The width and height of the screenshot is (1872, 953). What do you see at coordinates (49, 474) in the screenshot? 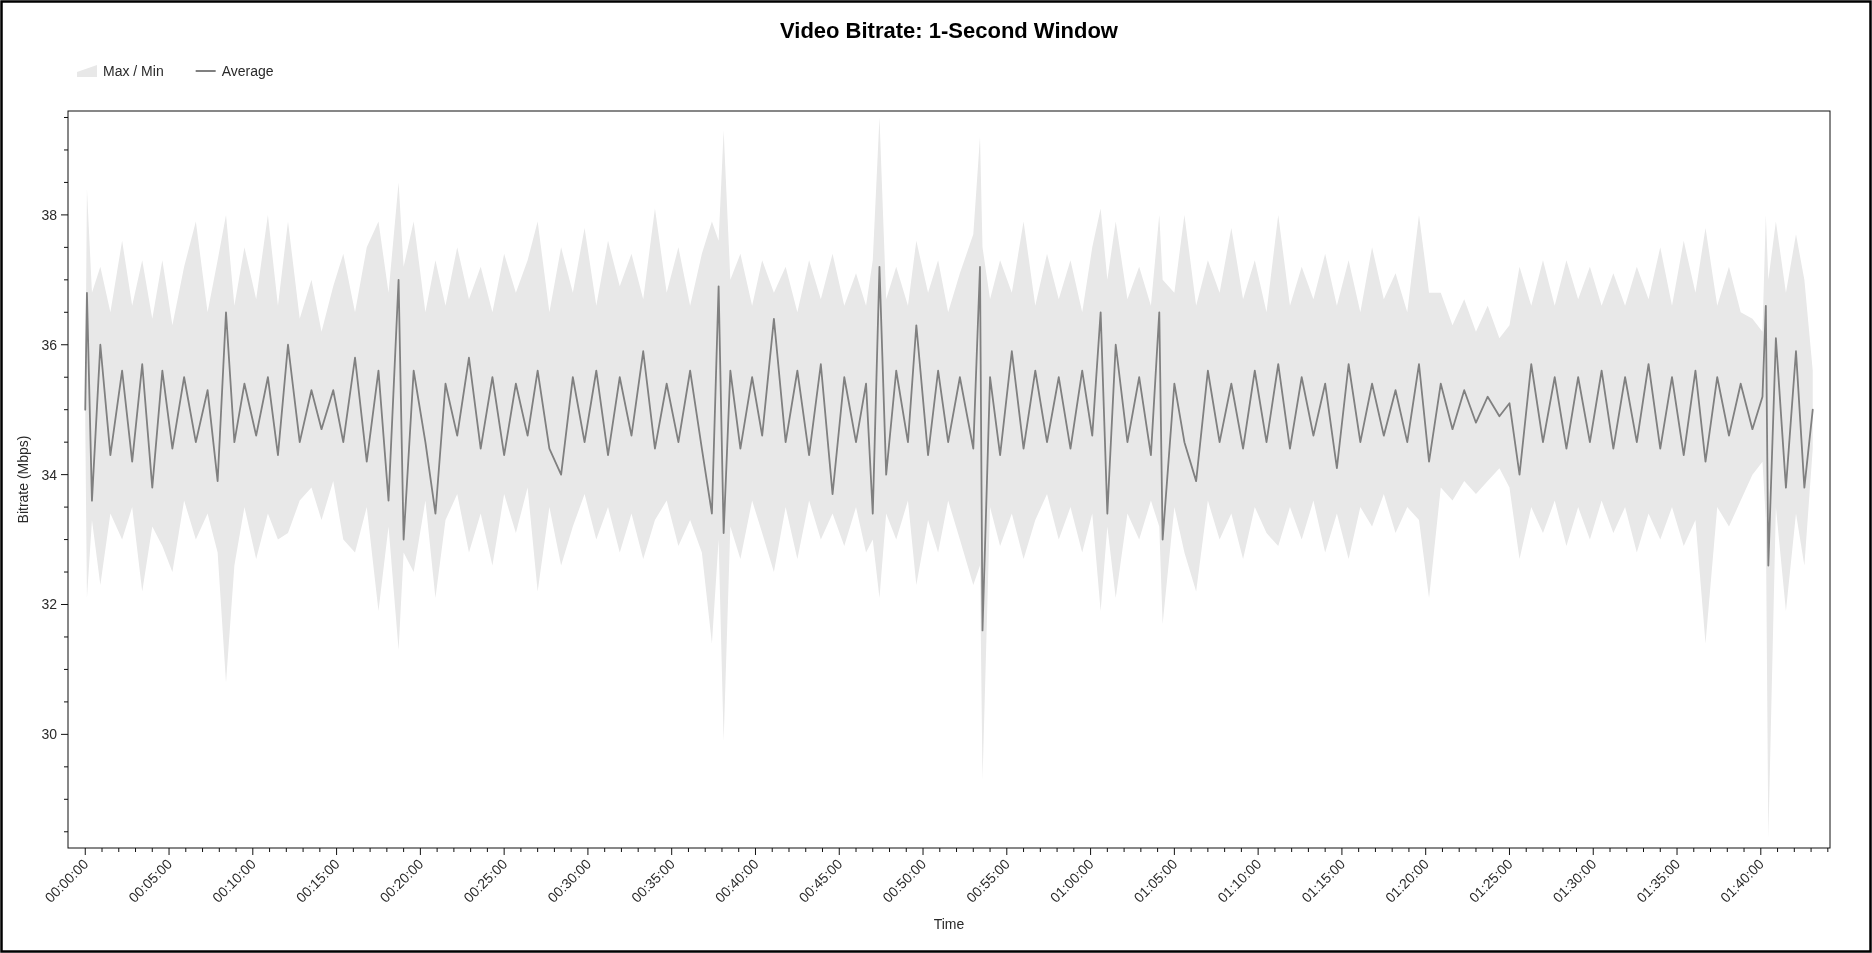
I see `y-tick-label: 34` at bounding box center [49, 474].